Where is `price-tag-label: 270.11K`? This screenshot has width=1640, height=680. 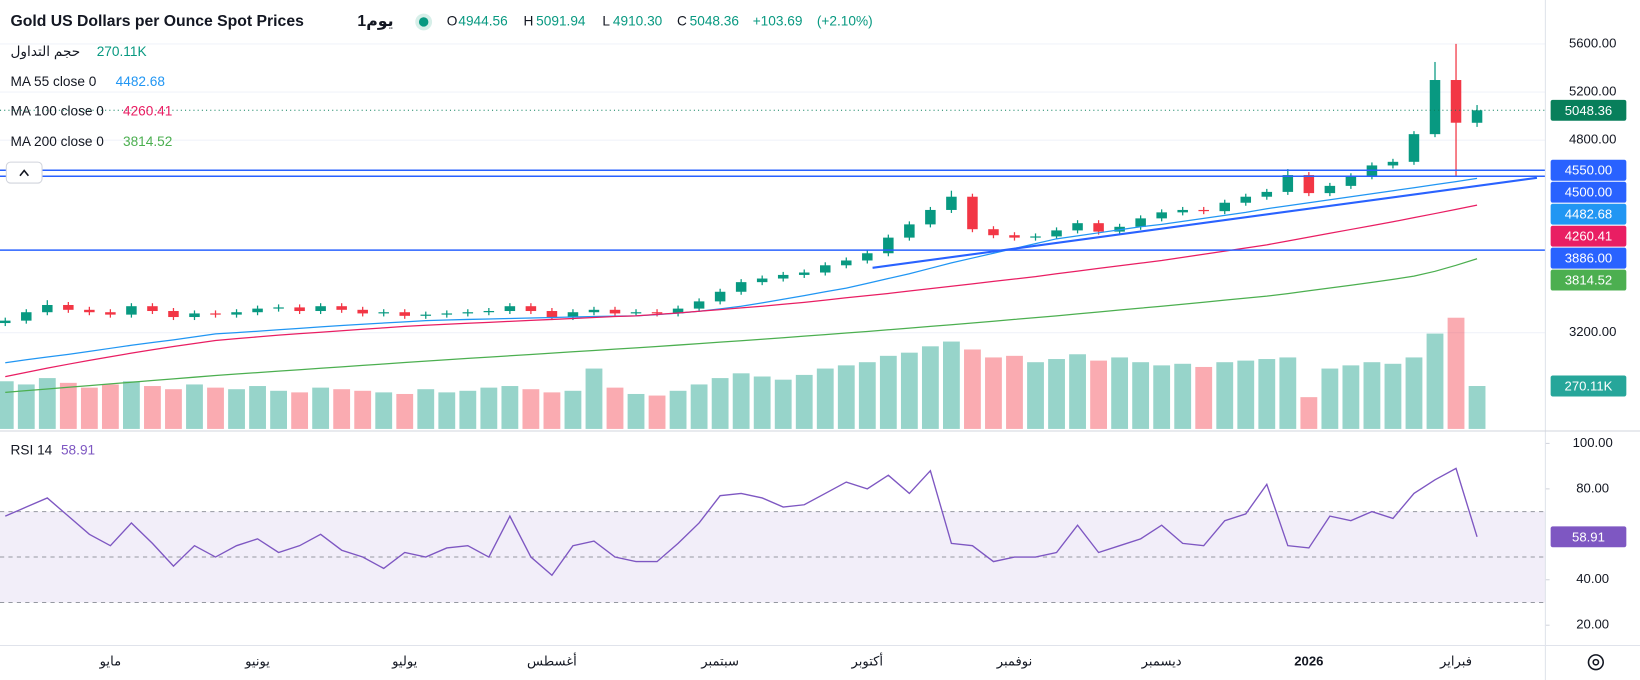 price-tag-label: 270.11K is located at coordinates (1589, 386).